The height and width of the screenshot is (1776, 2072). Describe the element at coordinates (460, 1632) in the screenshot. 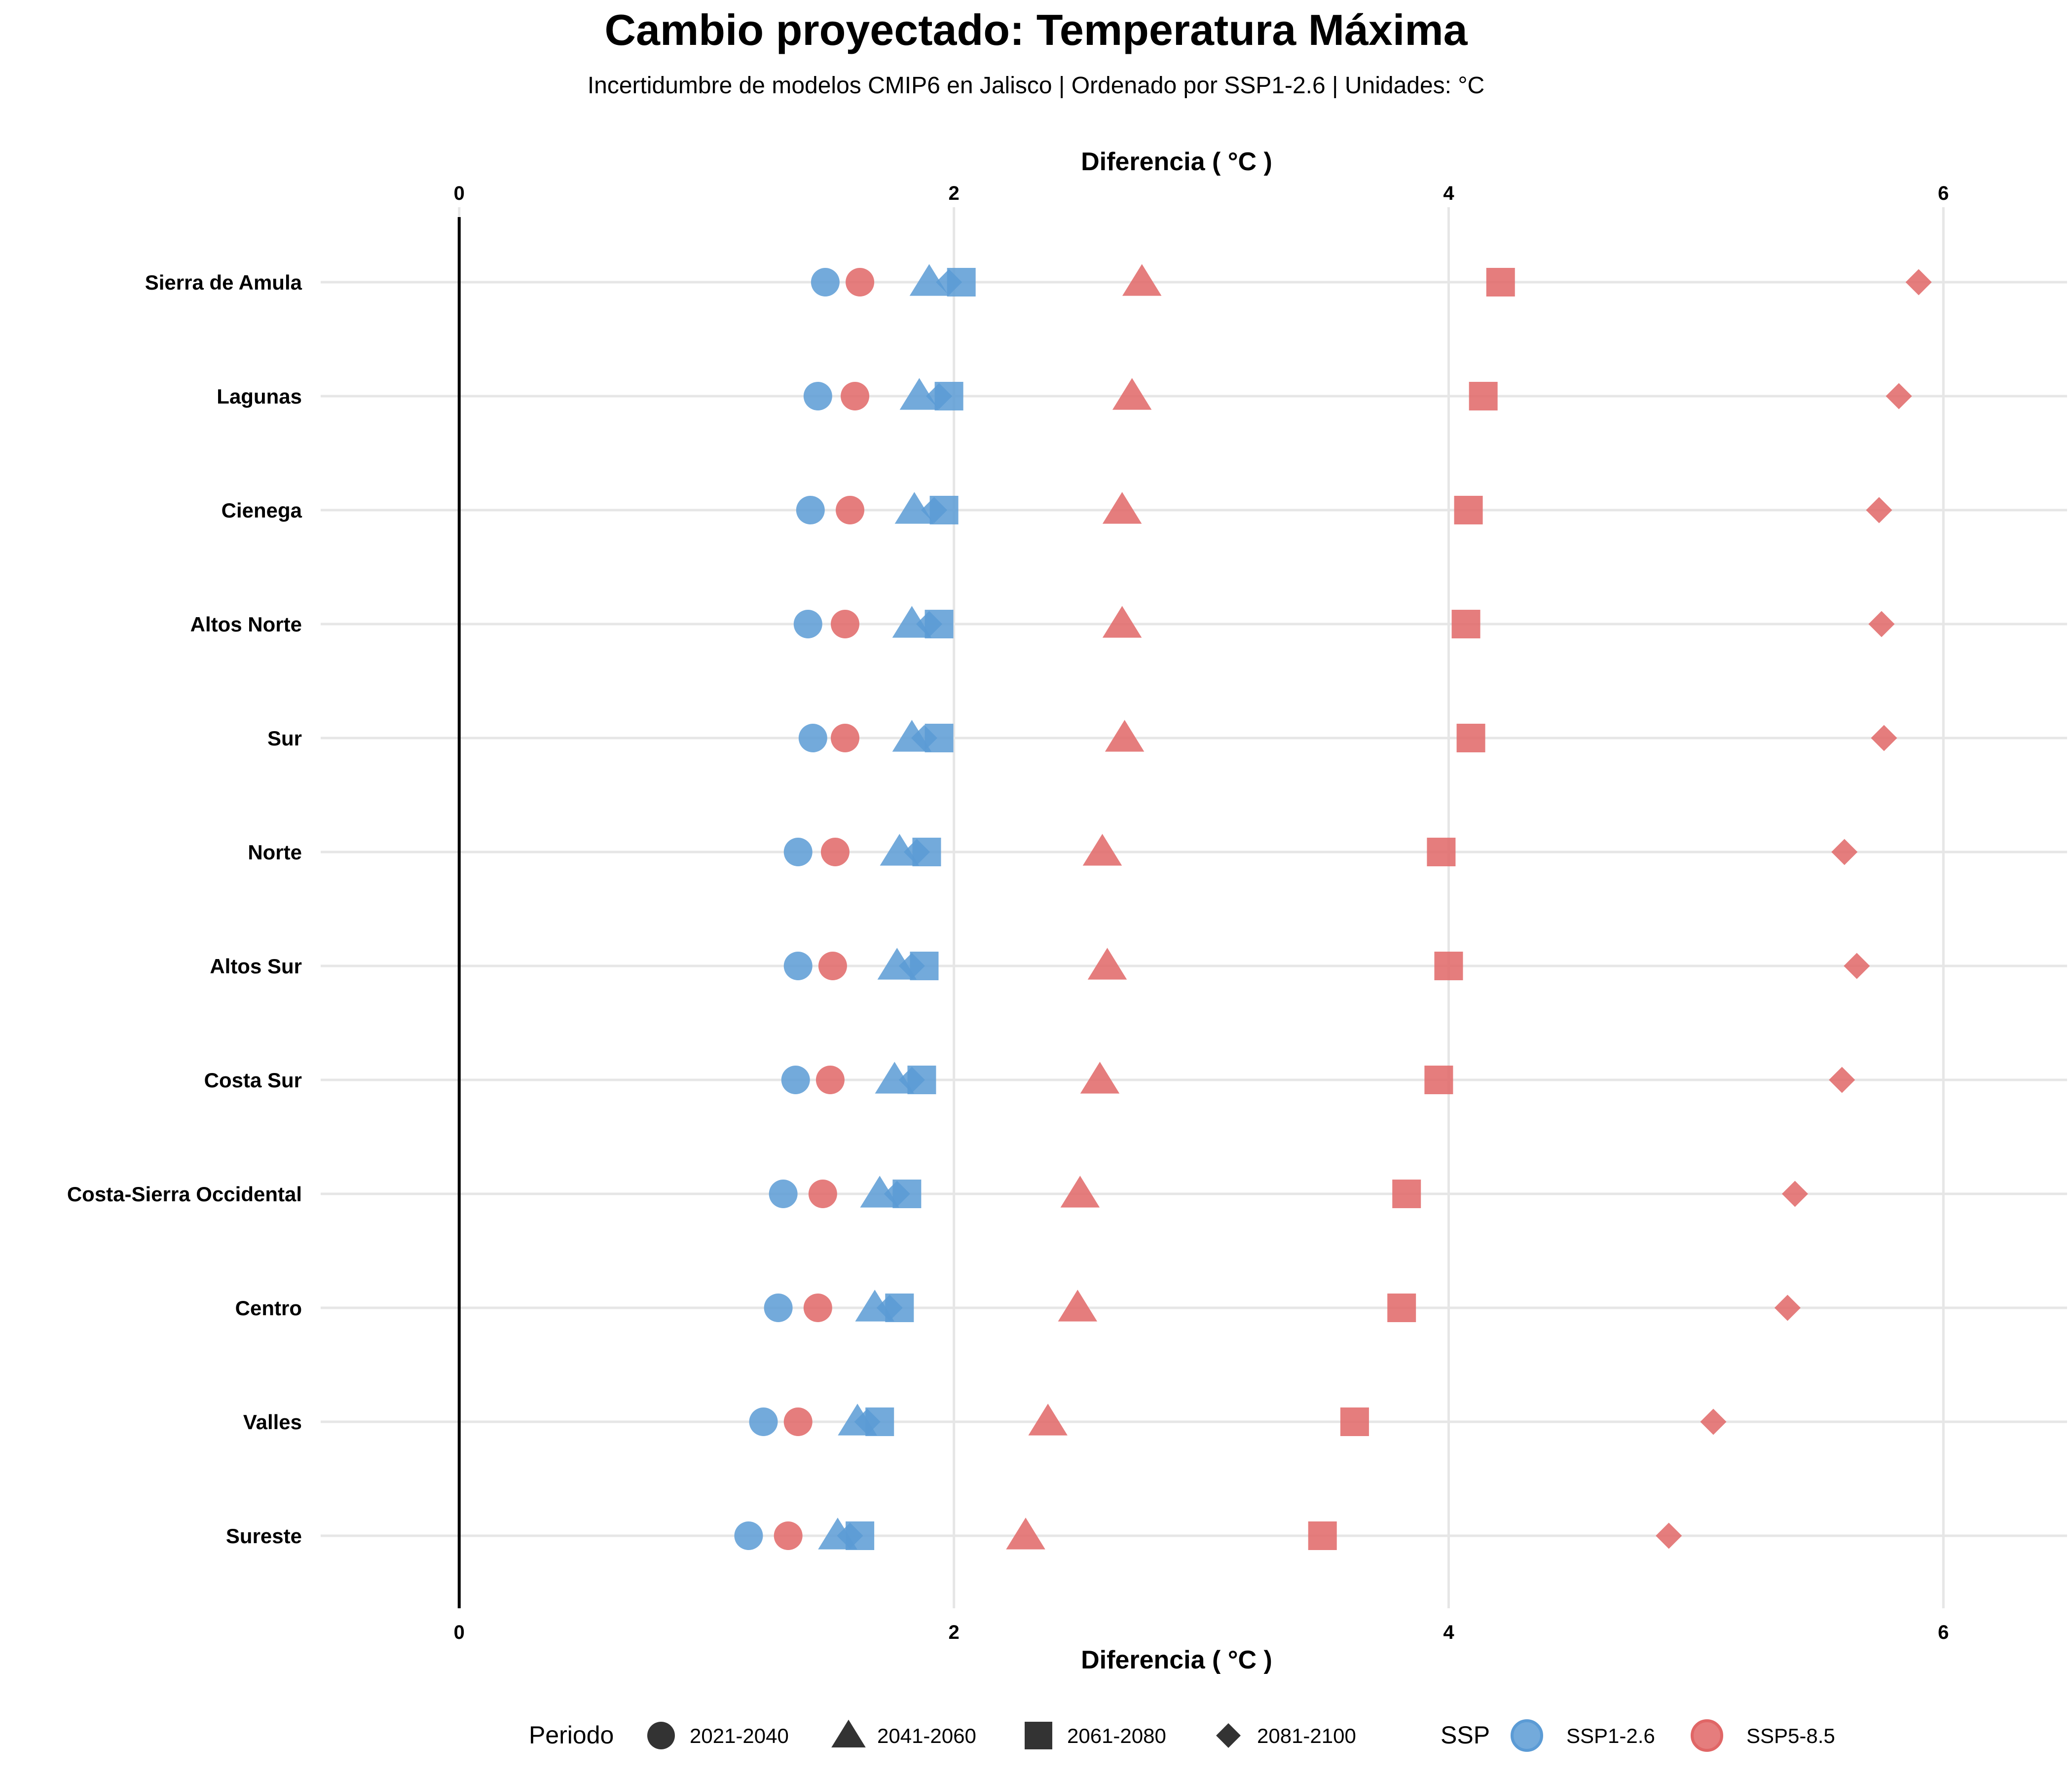

I see `x-tick-label-bottom: 0` at that location.